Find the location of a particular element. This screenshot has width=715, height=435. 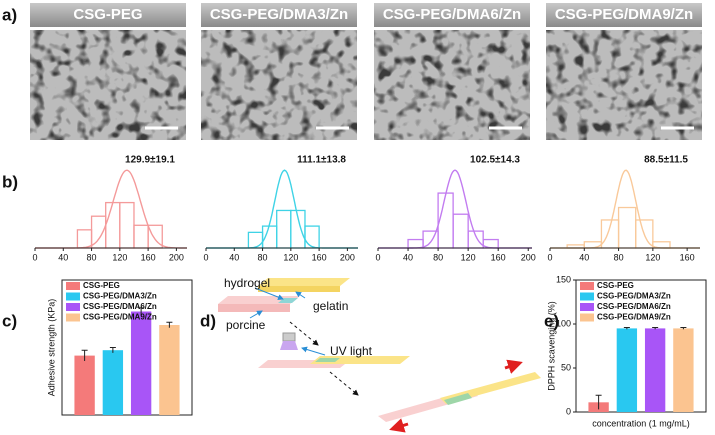

diagram-label: porcine is located at coordinates (246, 325).